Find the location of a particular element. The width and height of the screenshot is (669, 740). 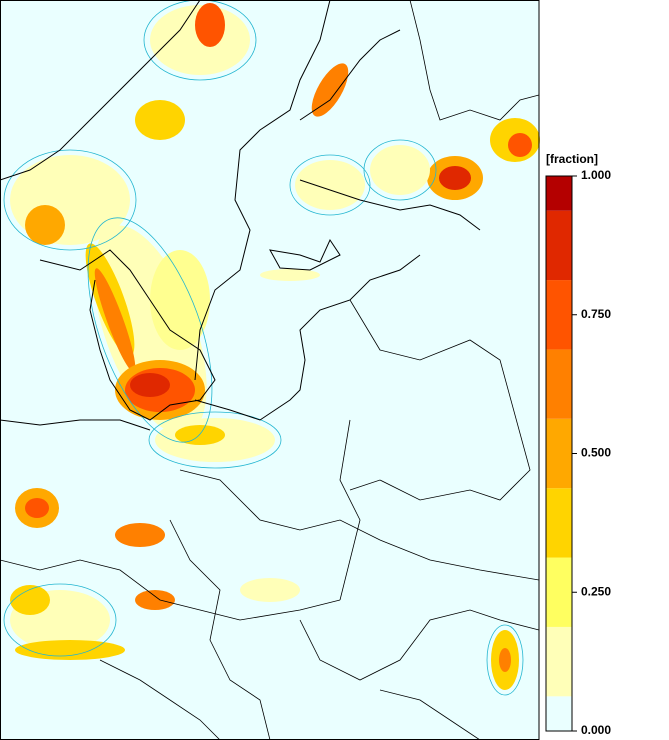

colorbar-tick-label: 0.500 is located at coordinates (596, 453).